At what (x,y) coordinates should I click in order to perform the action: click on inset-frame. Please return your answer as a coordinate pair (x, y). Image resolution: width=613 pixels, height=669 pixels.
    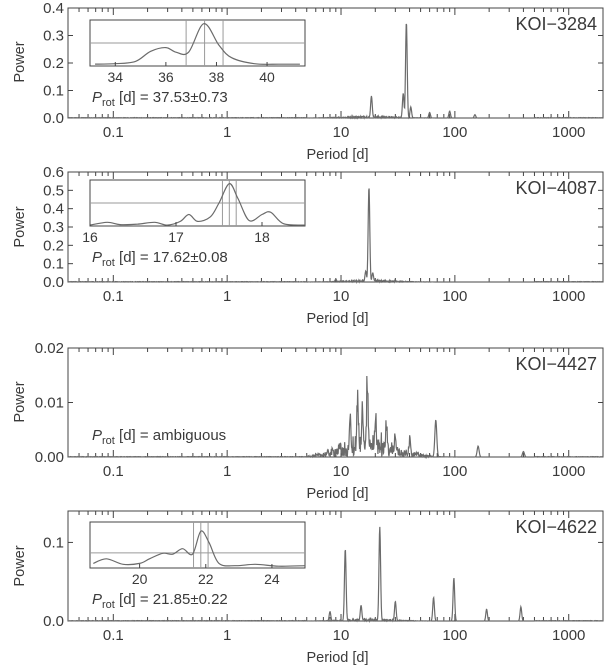
    Looking at the image, I should click on (197, 545).